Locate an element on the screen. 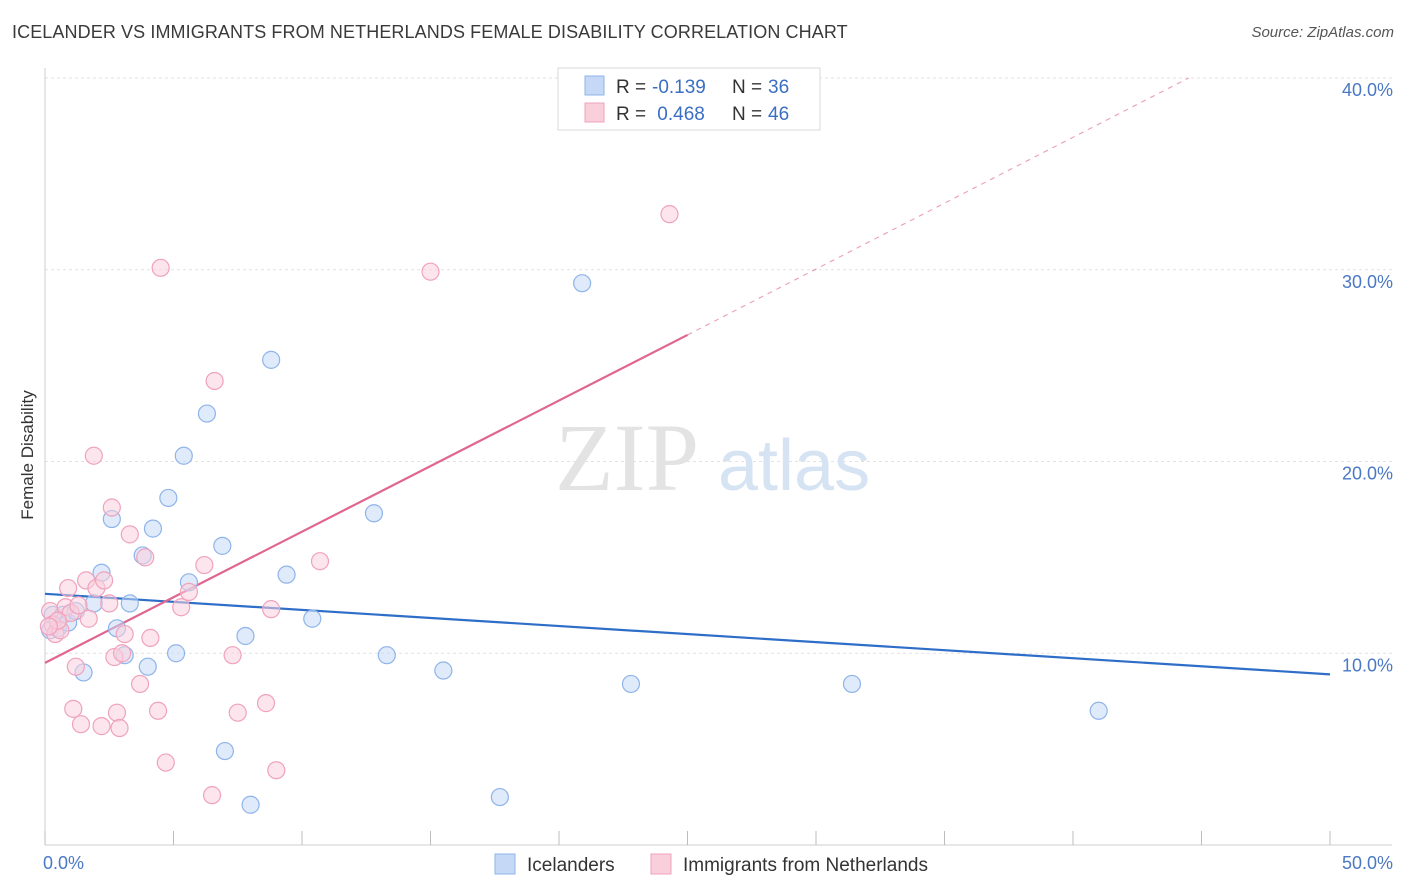 The height and width of the screenshot is (892, 1406). legend-stats: R = -0.139 N = 36 R = 0.468 N = 46 is located at coordinates (689, 99).